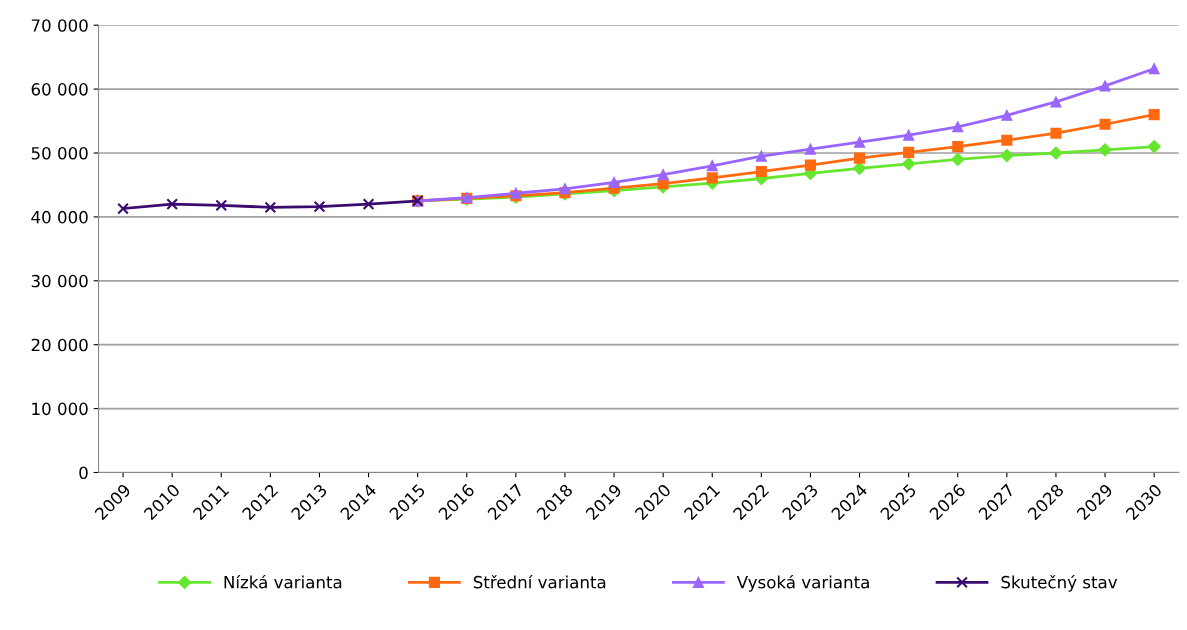 The image size is (1187, 630). What do you see at coordinates (59, 281) in the screenshot?
I see `y-tick-label: 30 000` at bounding box center [59, 281].